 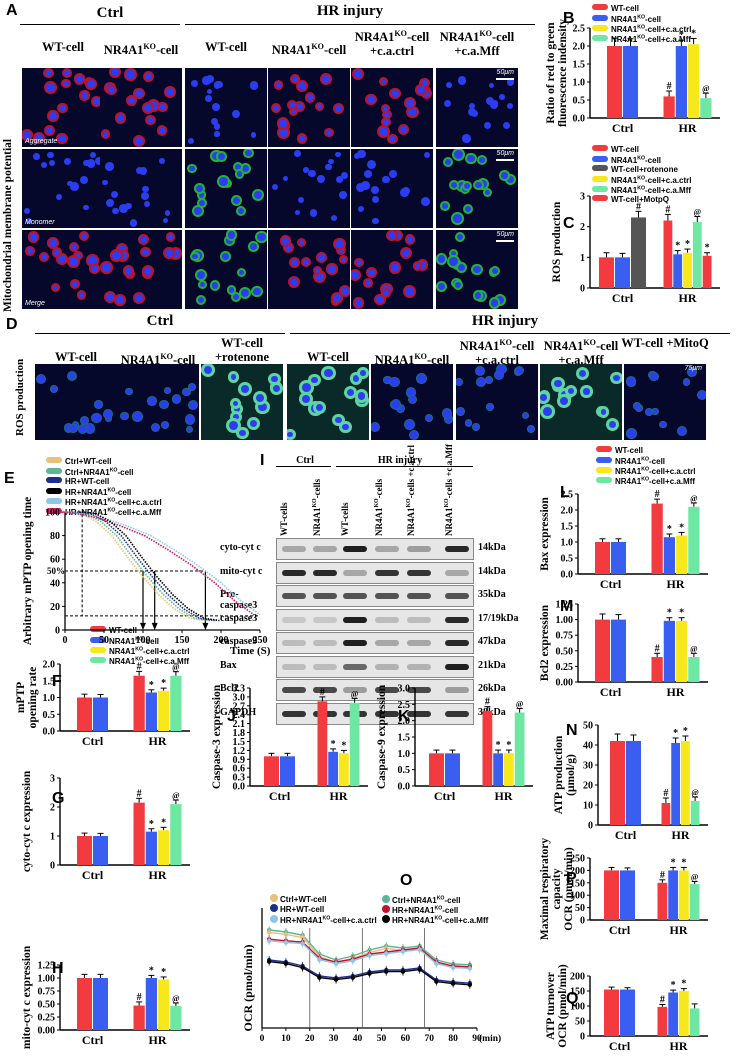 What do you see at coordinates (588, 786) in the screenshot?
I see `y-tick-label: 20` at bounding box center [588, 786].